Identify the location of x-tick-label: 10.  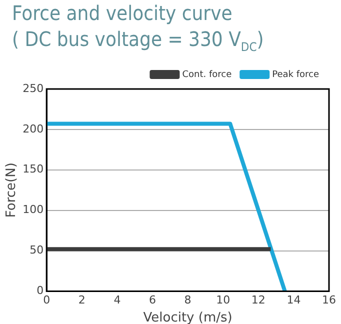
(223, 300).